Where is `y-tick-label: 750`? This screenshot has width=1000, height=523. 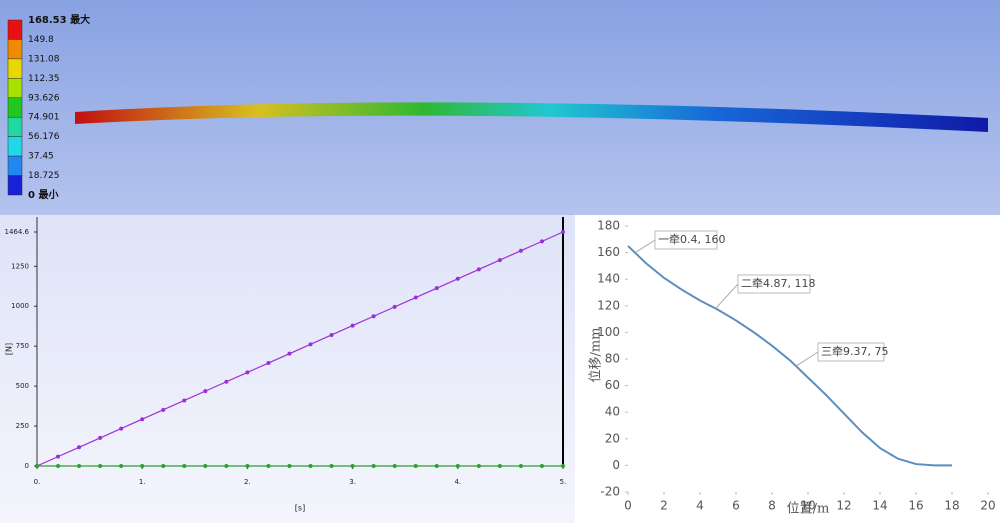 y-tick-label: 750 is located at coordinates (22, 346).